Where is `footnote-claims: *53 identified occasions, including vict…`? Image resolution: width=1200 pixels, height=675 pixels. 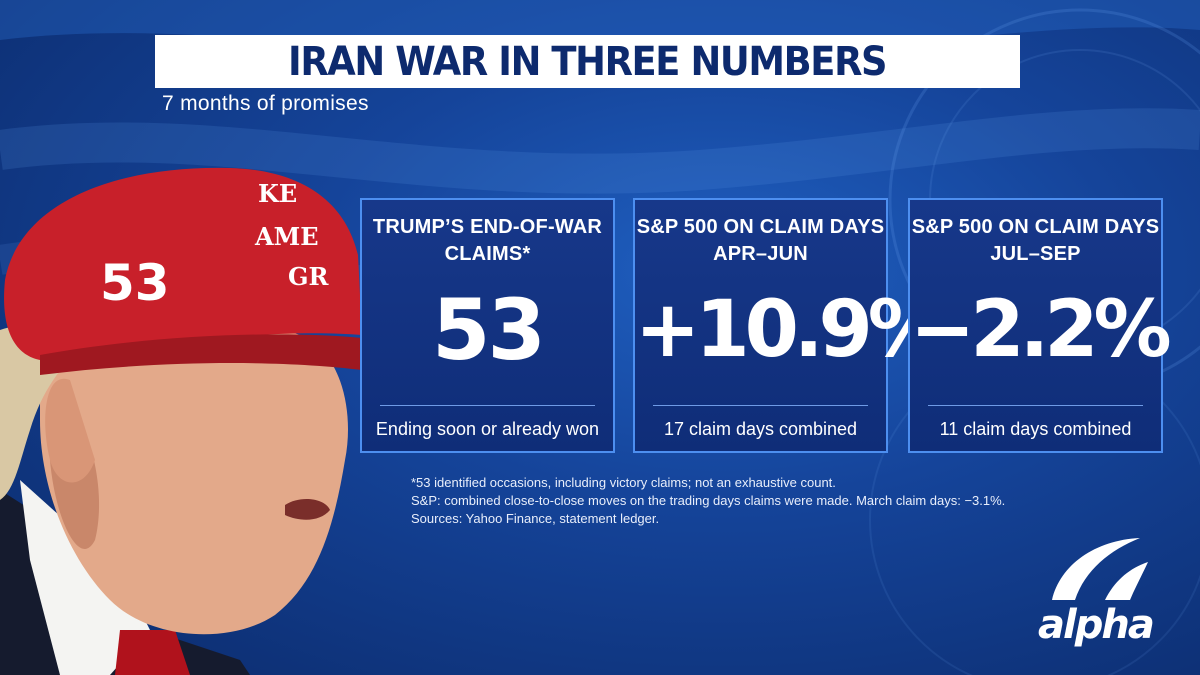
footnote-claims: *53 identified occasions, including vict… is located at coordinates (623, 482).